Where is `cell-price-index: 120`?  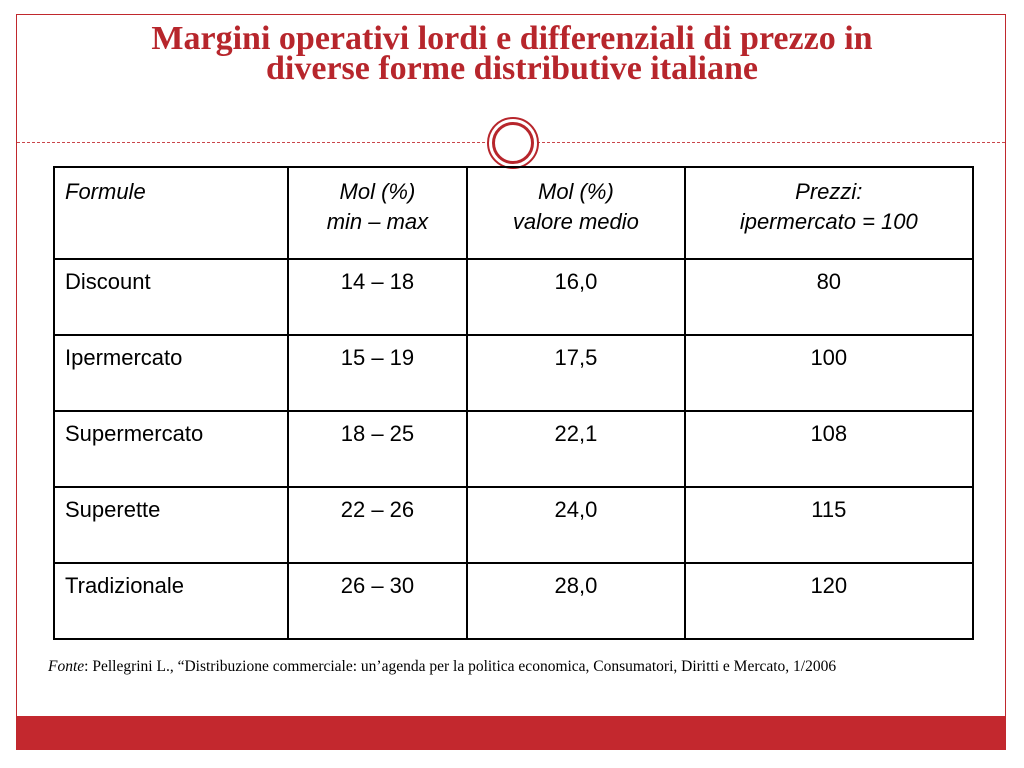 cell-price-index: 120 is located at coordinates (829, 601).